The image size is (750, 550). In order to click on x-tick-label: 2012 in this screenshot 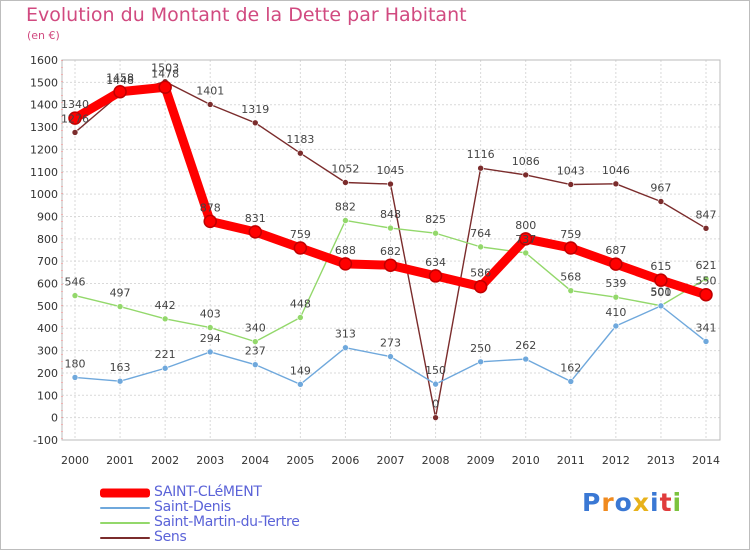, I will do `click(616, 460)`.